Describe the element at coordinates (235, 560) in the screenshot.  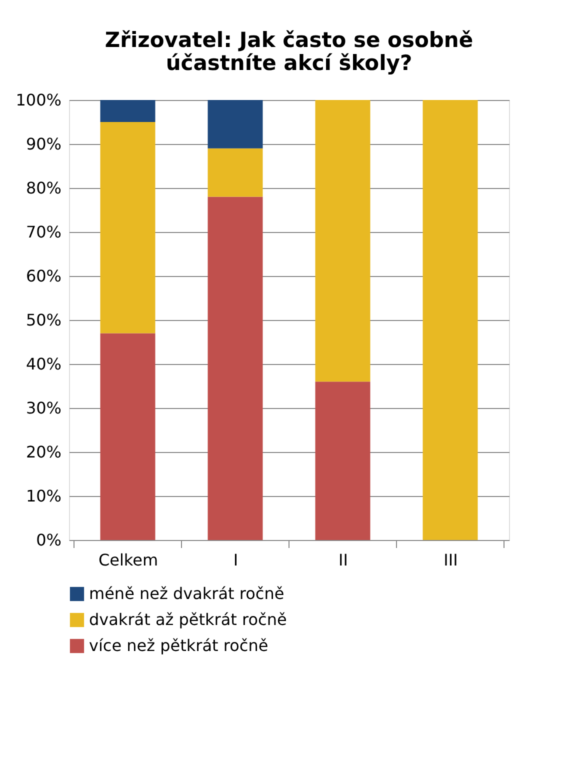
I see `x-tick-label: I` at that location.